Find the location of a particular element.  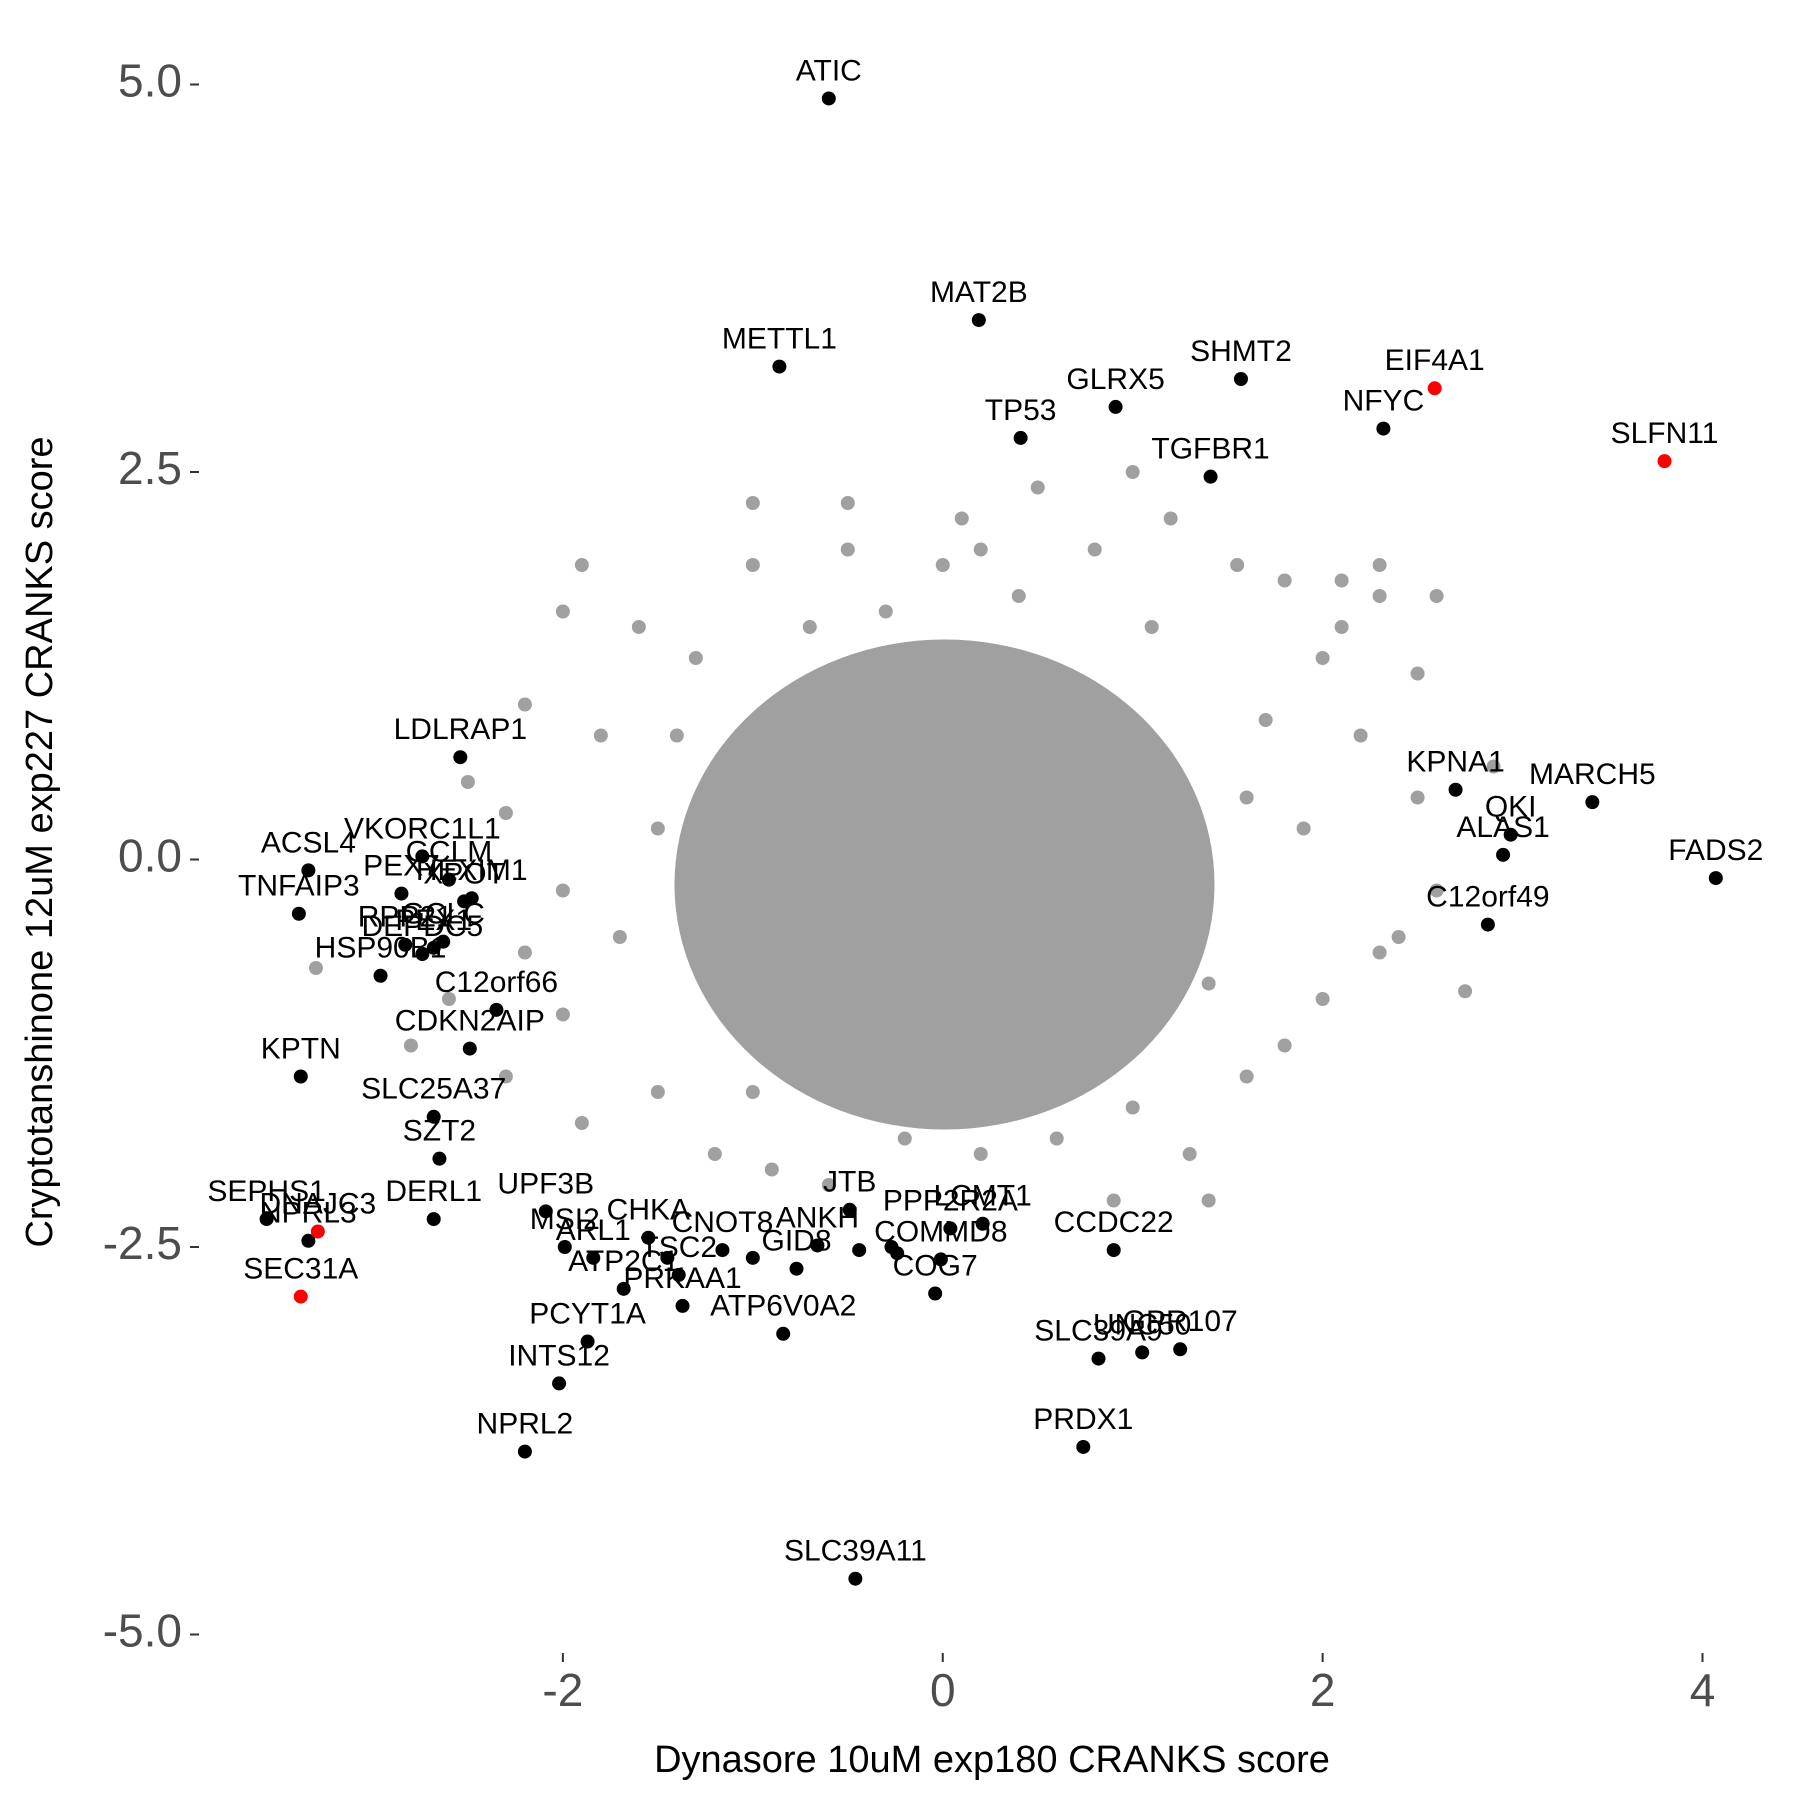

point-label: SEPHS1 is located at coordinates (266, 1191).